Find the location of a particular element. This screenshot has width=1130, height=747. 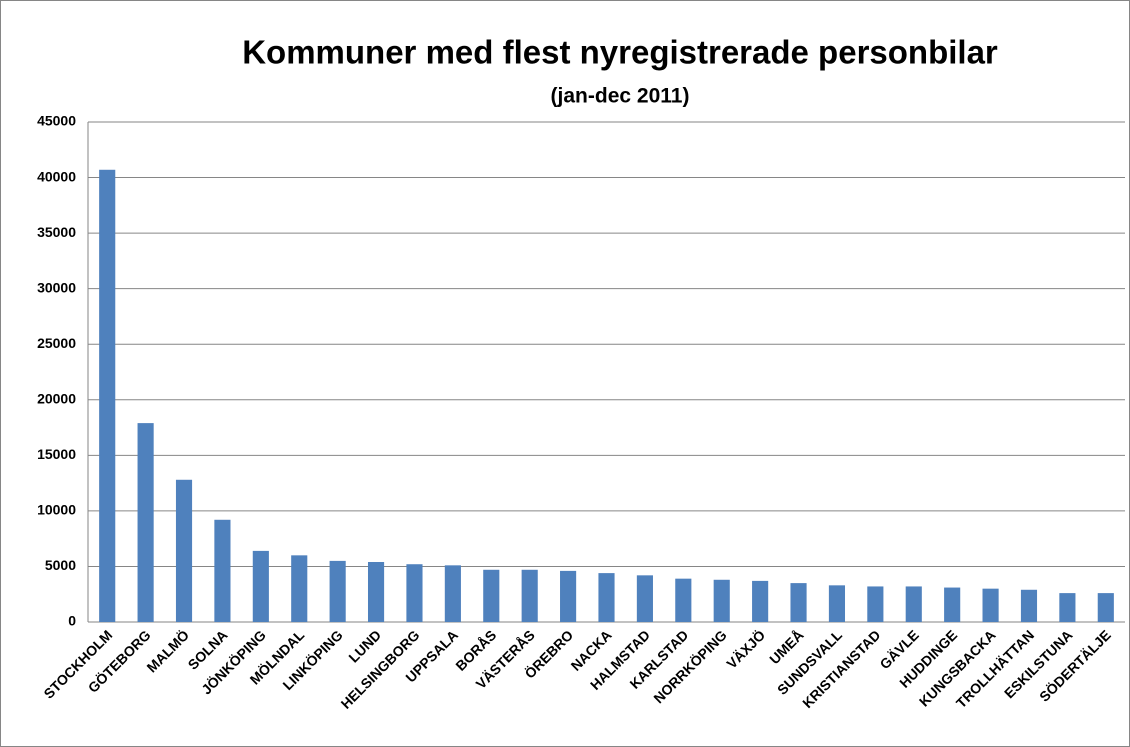

y-tick-label: 15000 is located at coordinates (56, 454).